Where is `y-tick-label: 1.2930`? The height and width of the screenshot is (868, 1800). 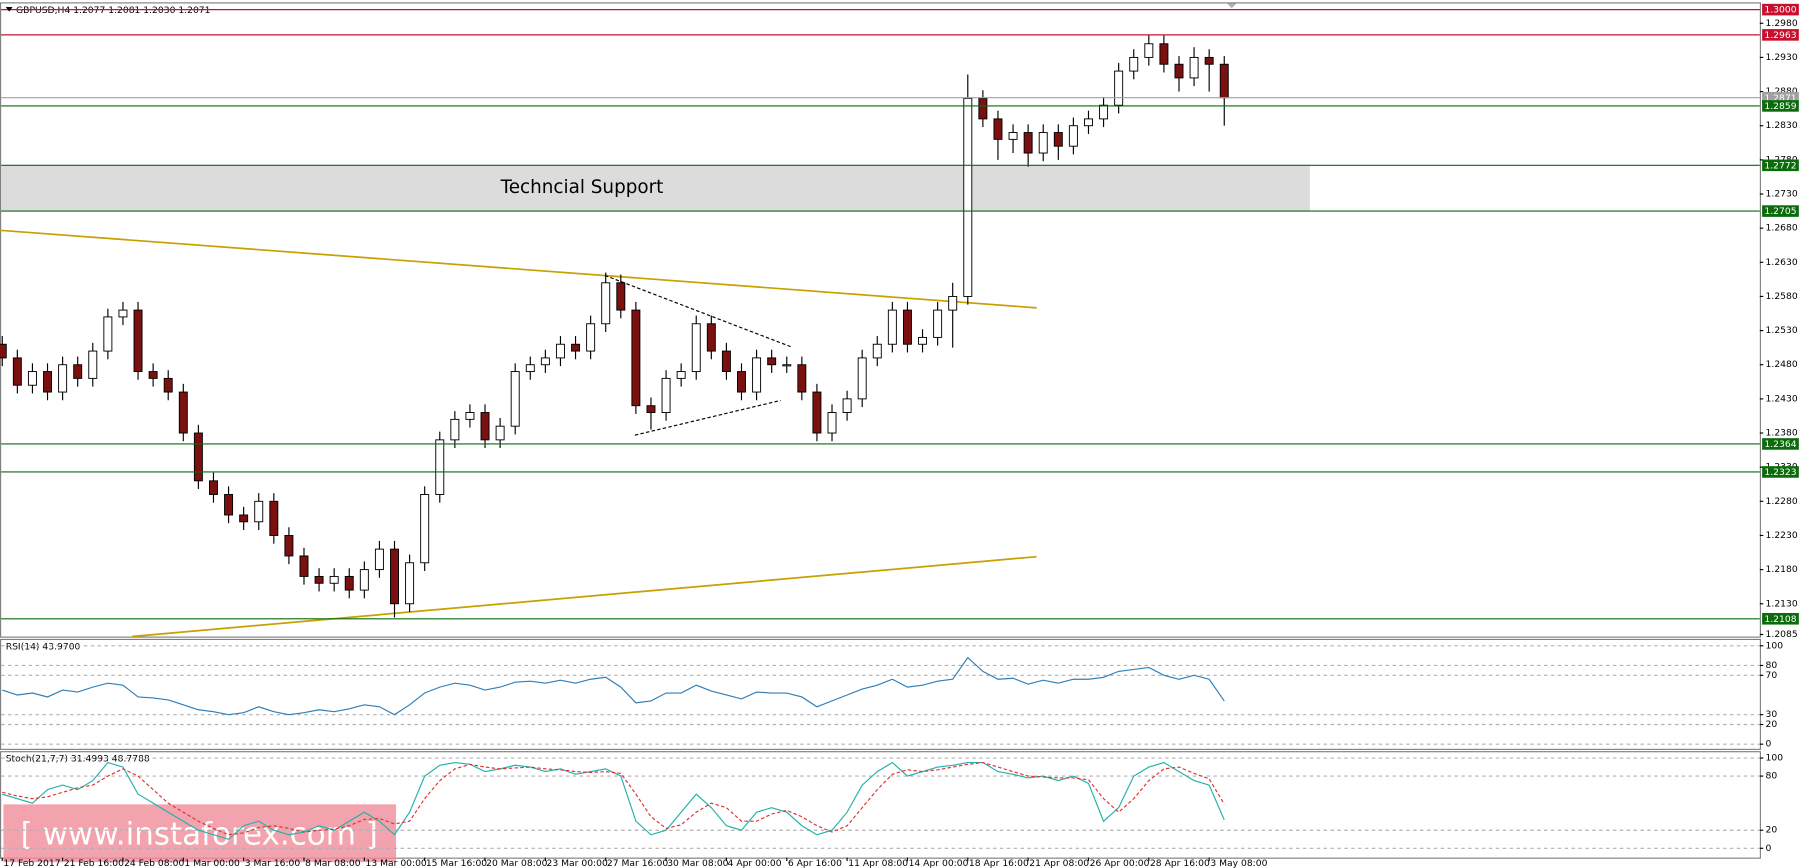
y-tick-label: 1.2930 is located at coordinates (1782, 57).